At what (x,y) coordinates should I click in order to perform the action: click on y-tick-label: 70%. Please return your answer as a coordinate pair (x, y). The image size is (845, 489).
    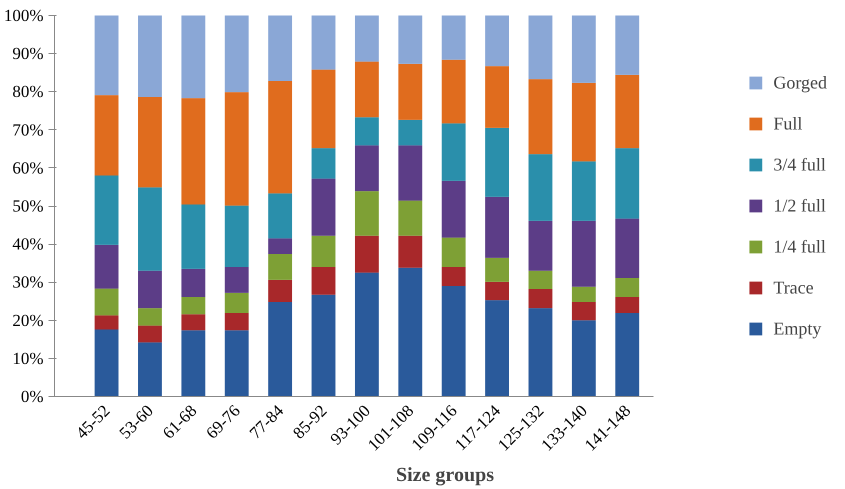
    Looking at the image, I should click on (28, 130).